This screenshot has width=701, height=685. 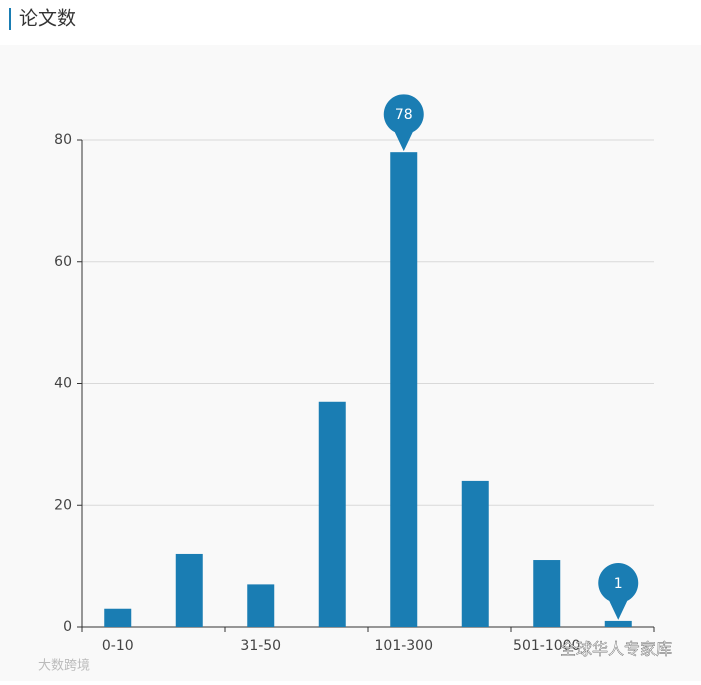 I want to click on y-tick-label: 80, so click(x=63, y=140).